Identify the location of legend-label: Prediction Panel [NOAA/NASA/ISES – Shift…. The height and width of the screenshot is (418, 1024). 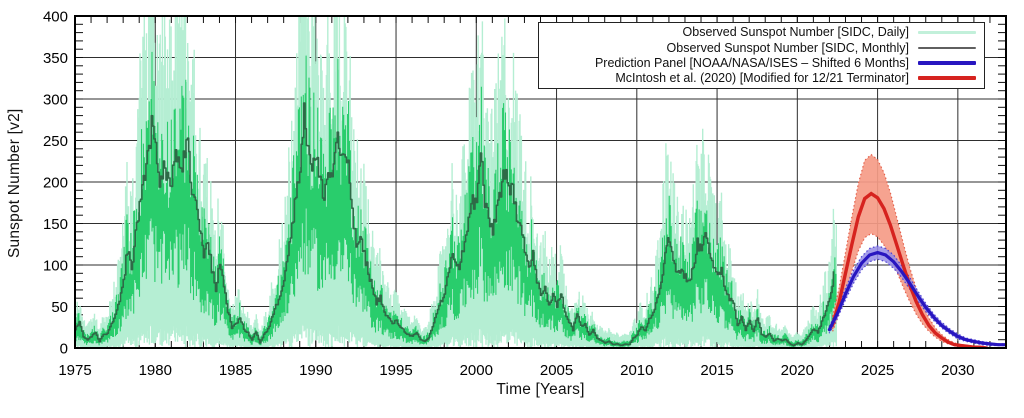
(751, 62).